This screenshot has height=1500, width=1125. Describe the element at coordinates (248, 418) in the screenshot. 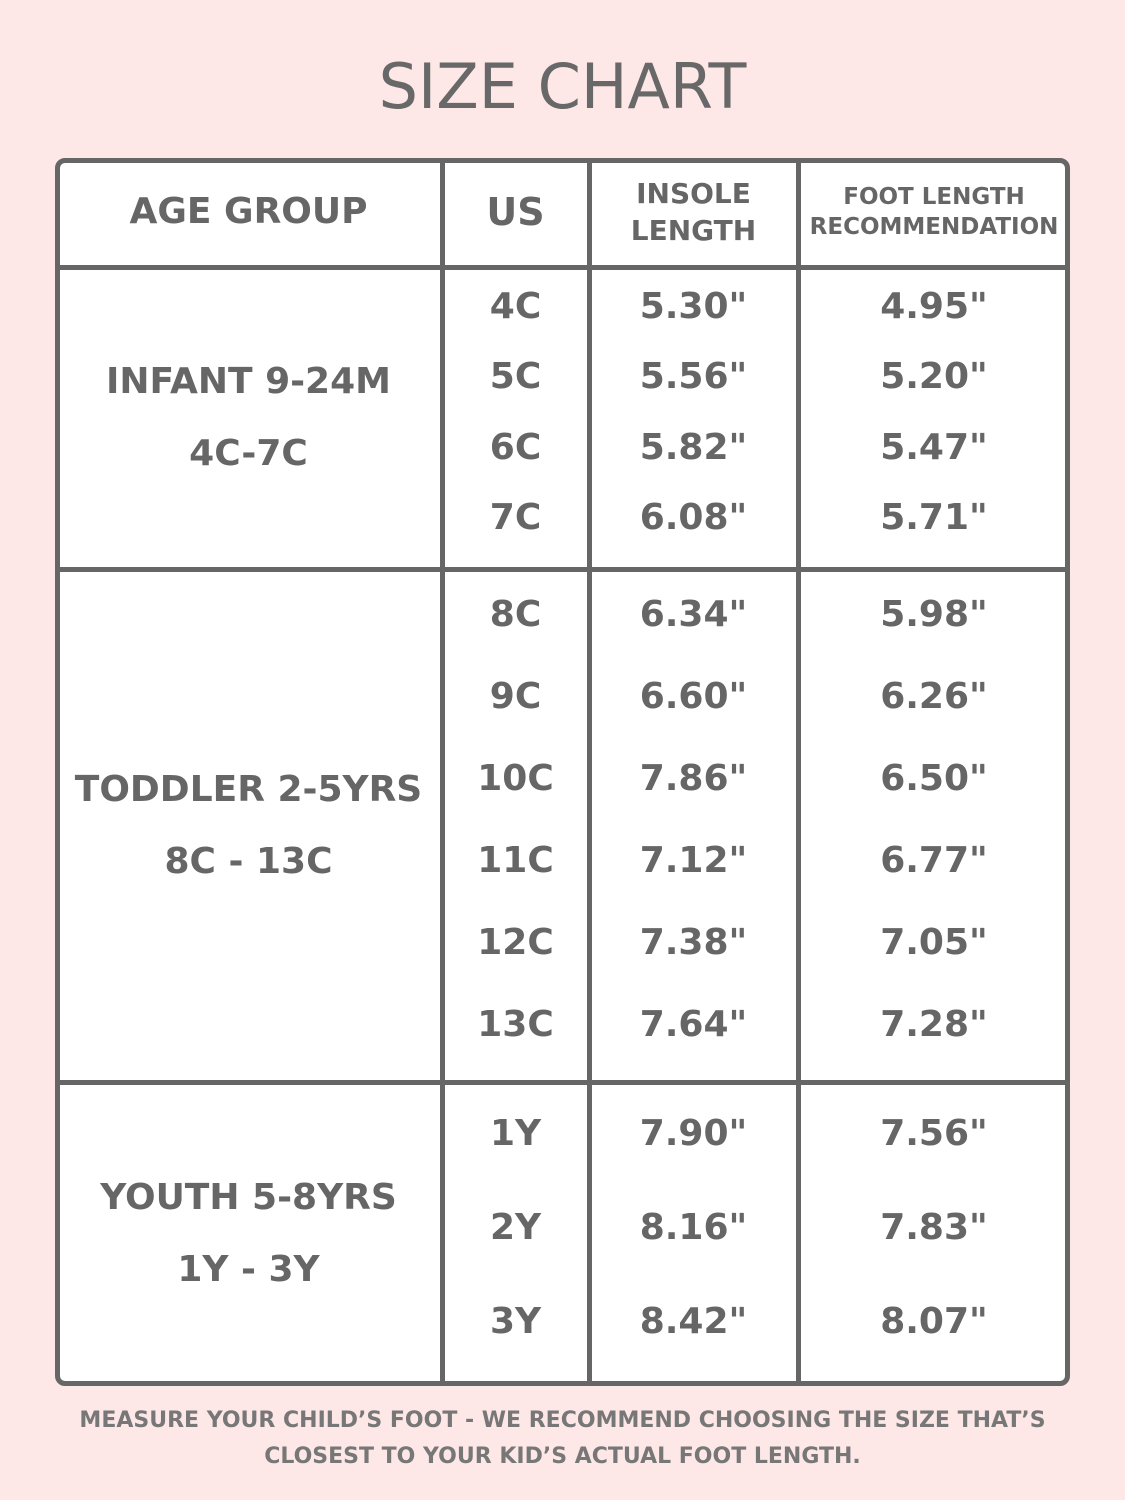

I see `group-name: INFANT 9-24M 4C-7C` at that location.